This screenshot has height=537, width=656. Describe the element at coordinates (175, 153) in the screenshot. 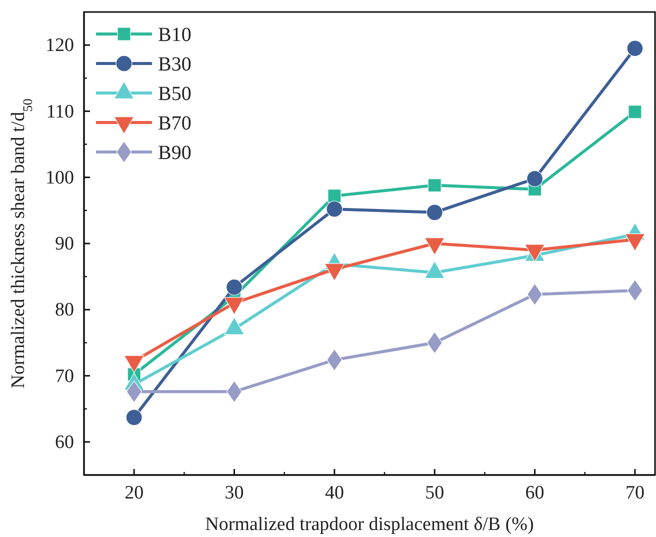

I see `legend-label: B90` at that location.